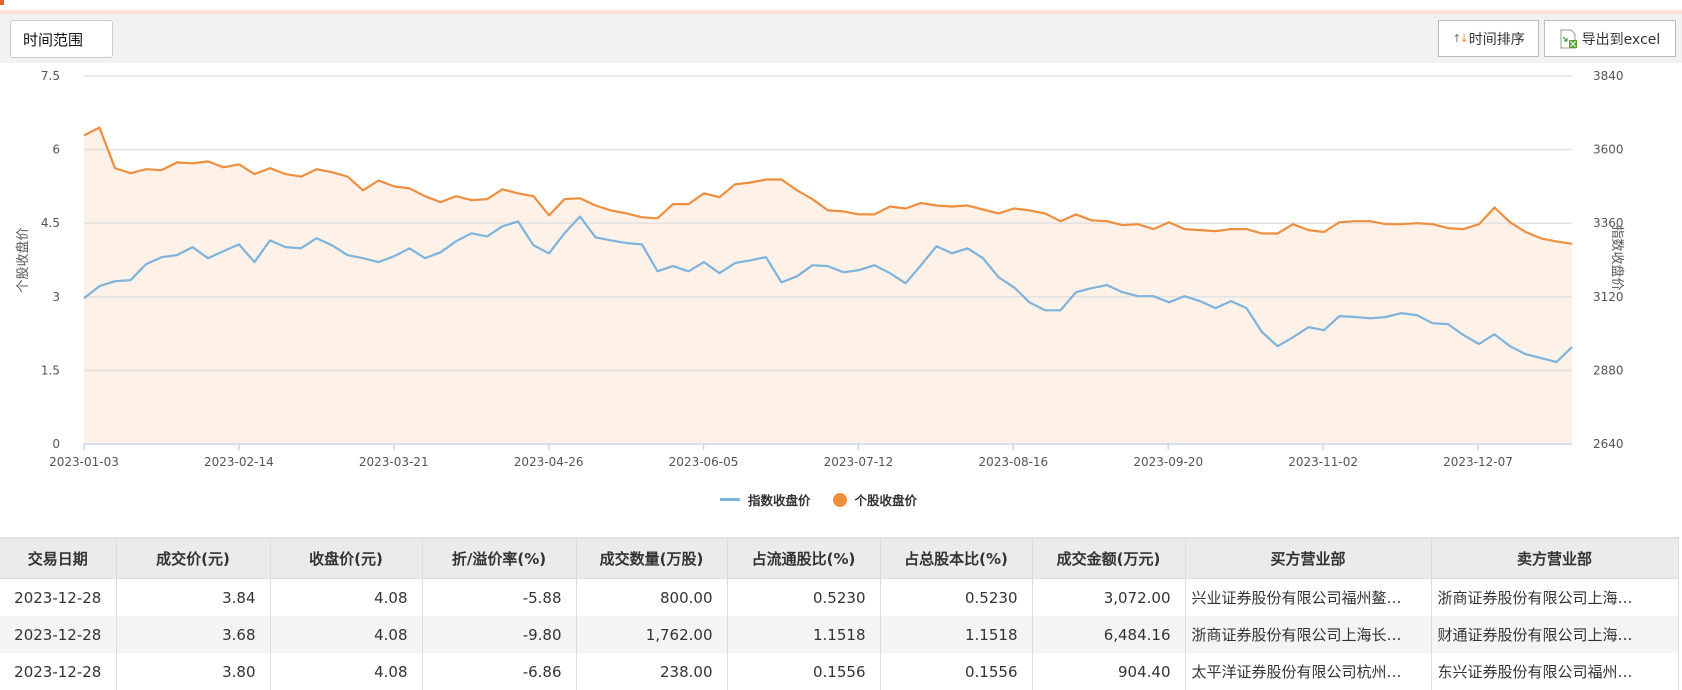  What do you see at coordinates (1569, 39) in the screenshot?
I see `excel-file-icon` at bounding box center [1569, 39].